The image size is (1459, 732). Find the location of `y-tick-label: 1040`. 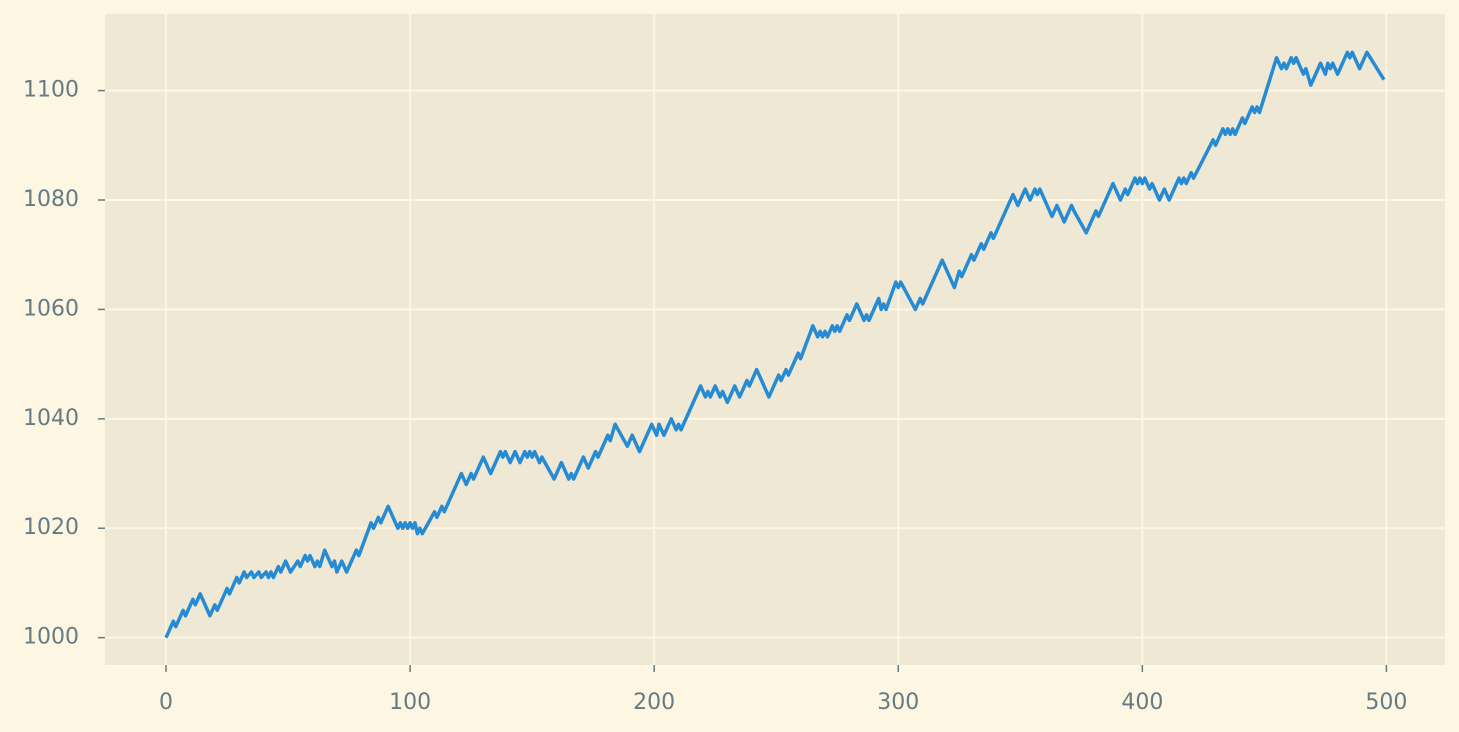

y-tick-label: 1040 is located at coordinates (51, 418).